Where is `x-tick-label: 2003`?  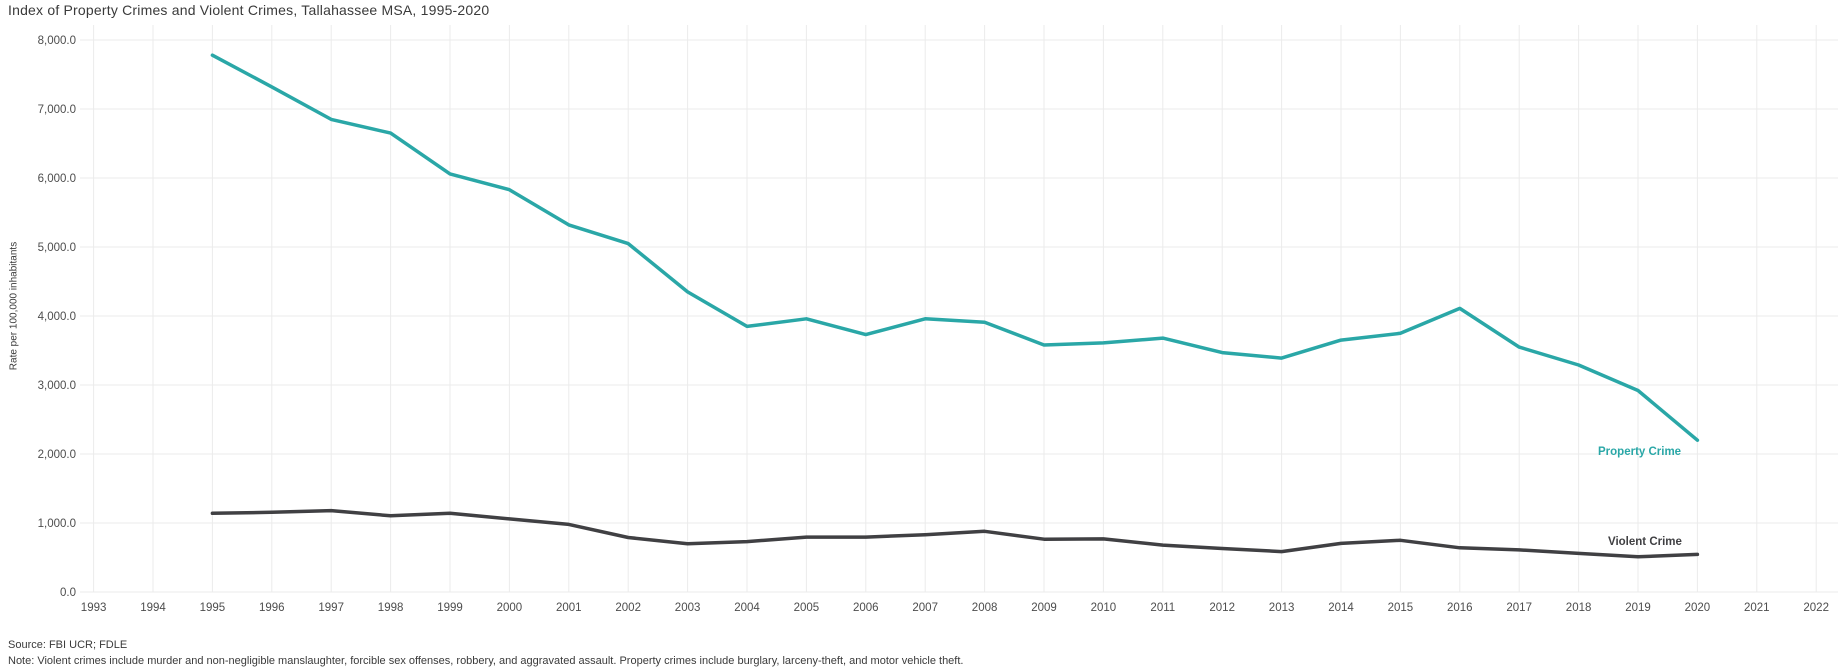 x-tick-label: 2003 is located at coordinates (688, 608).